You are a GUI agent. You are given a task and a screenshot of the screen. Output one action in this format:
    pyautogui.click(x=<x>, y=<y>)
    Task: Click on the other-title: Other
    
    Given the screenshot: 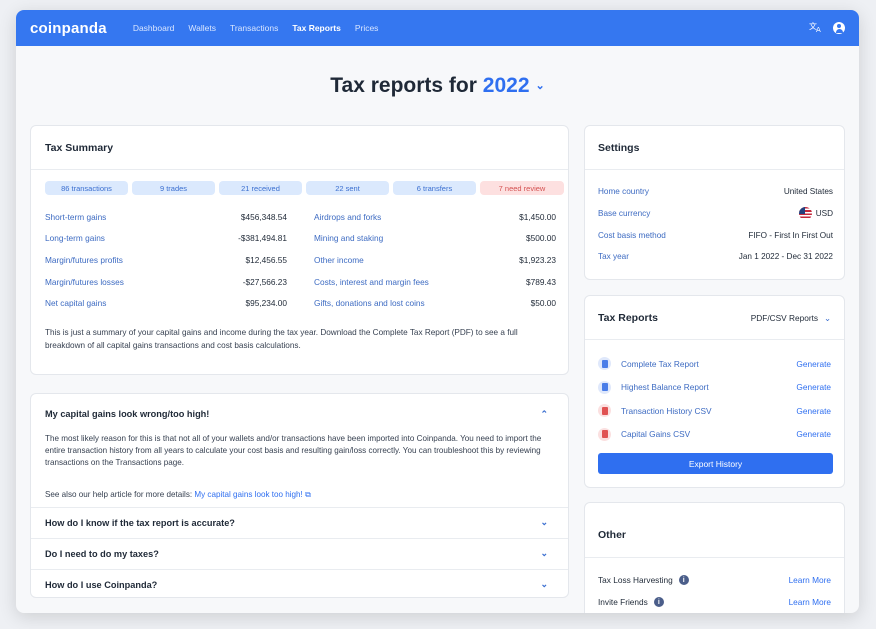 What is the action you would take?
    pyautogui.click(x=612, y=535)
    